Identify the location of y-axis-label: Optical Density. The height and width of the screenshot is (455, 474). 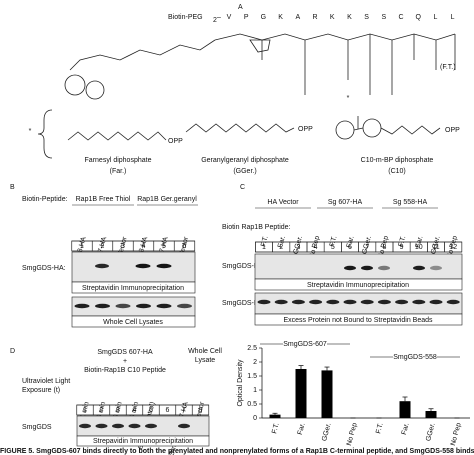
(240, 383).